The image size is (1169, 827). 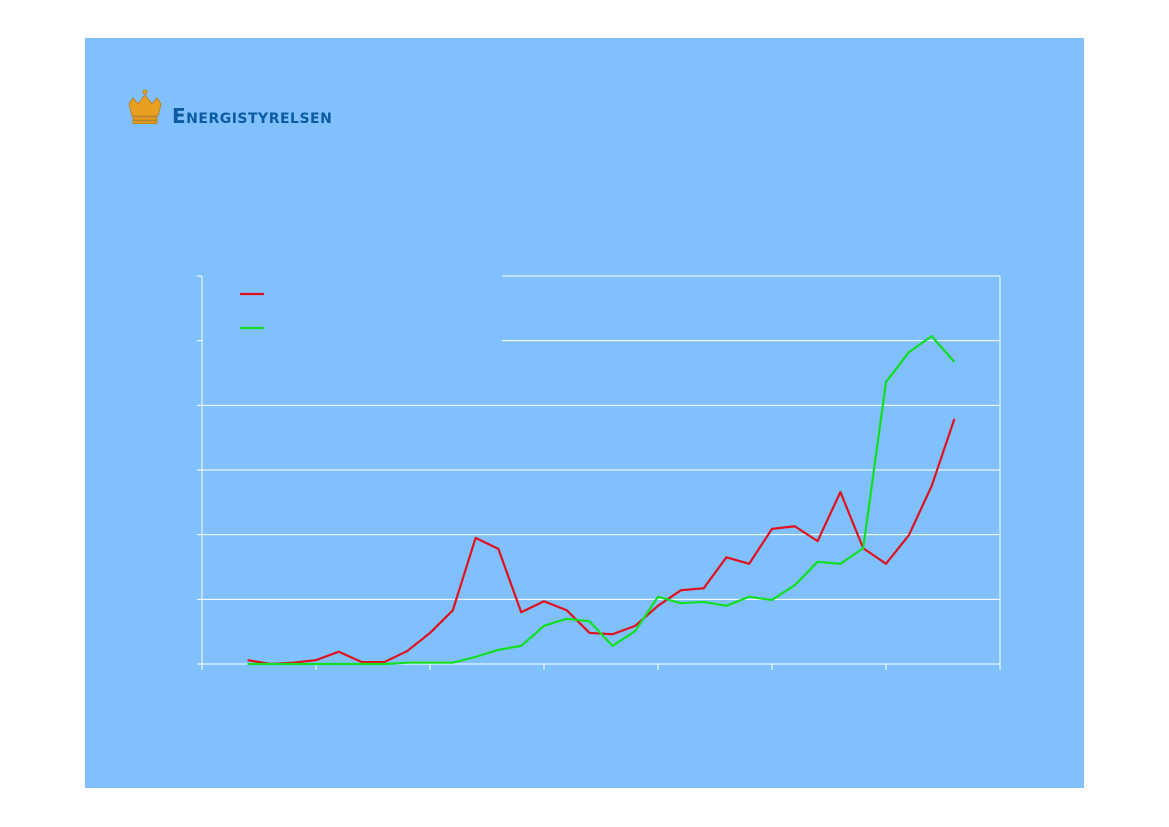 What do you see at coordinates (145, 106) in the screenshot?
I see `logo-crown` at bounding box center [145, 106].